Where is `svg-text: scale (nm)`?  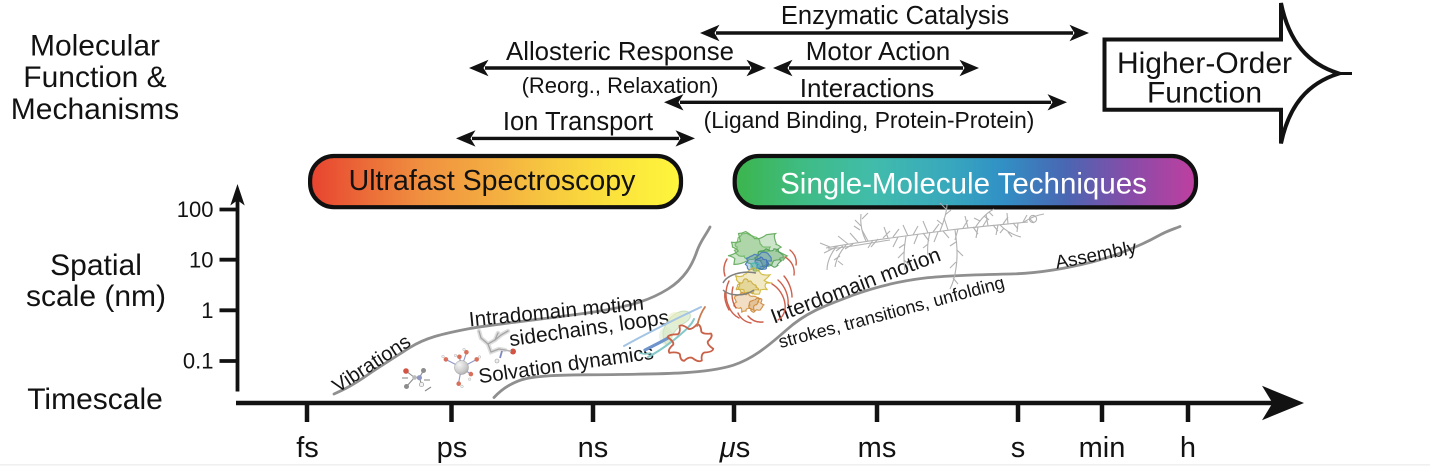 svg-text: scale (nm) is located at coordinates (96, 296).